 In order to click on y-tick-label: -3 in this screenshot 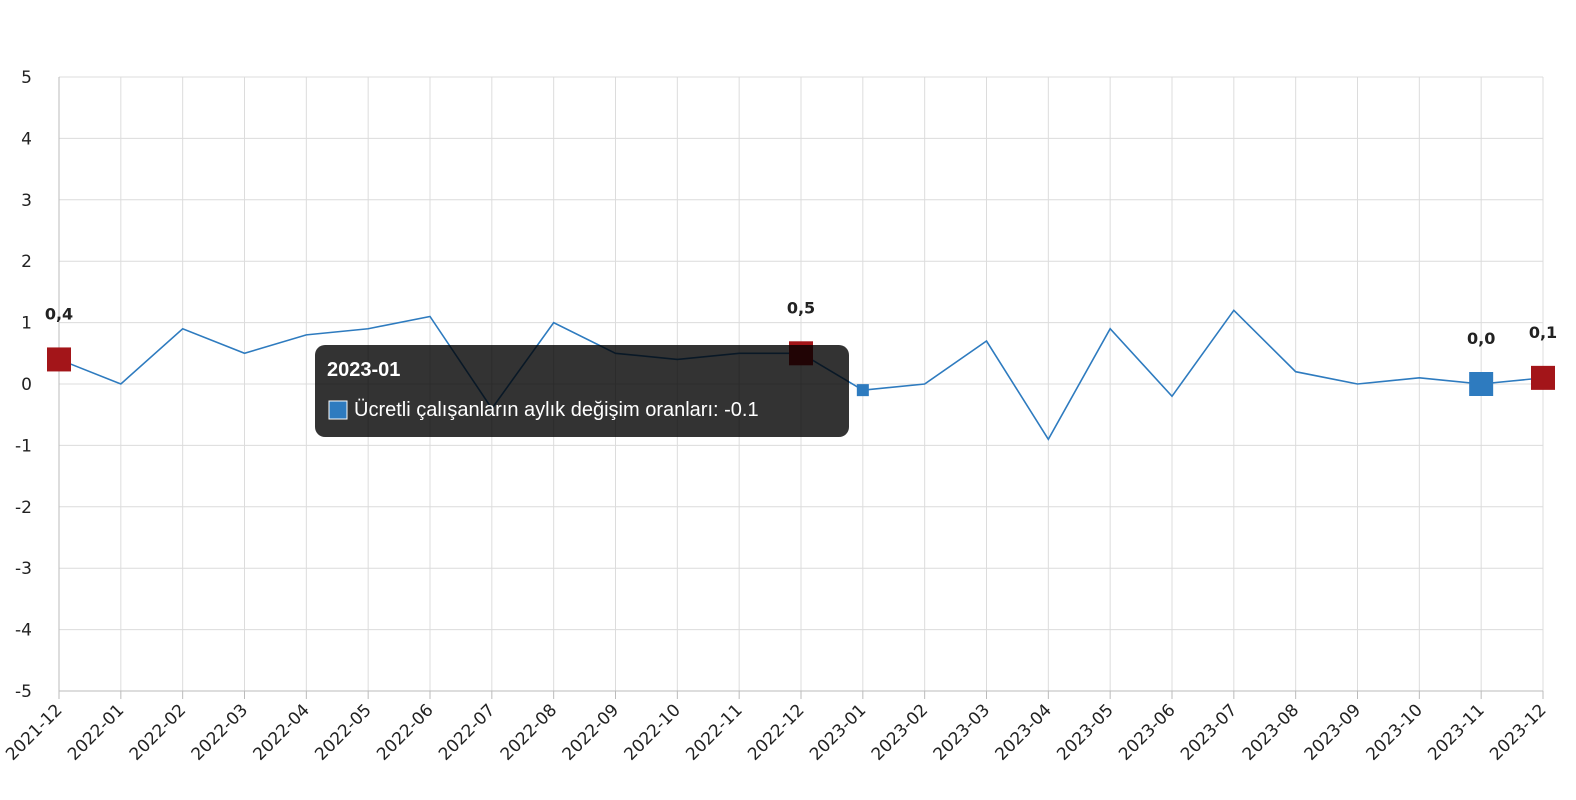, I will do `click(23, 569)`.